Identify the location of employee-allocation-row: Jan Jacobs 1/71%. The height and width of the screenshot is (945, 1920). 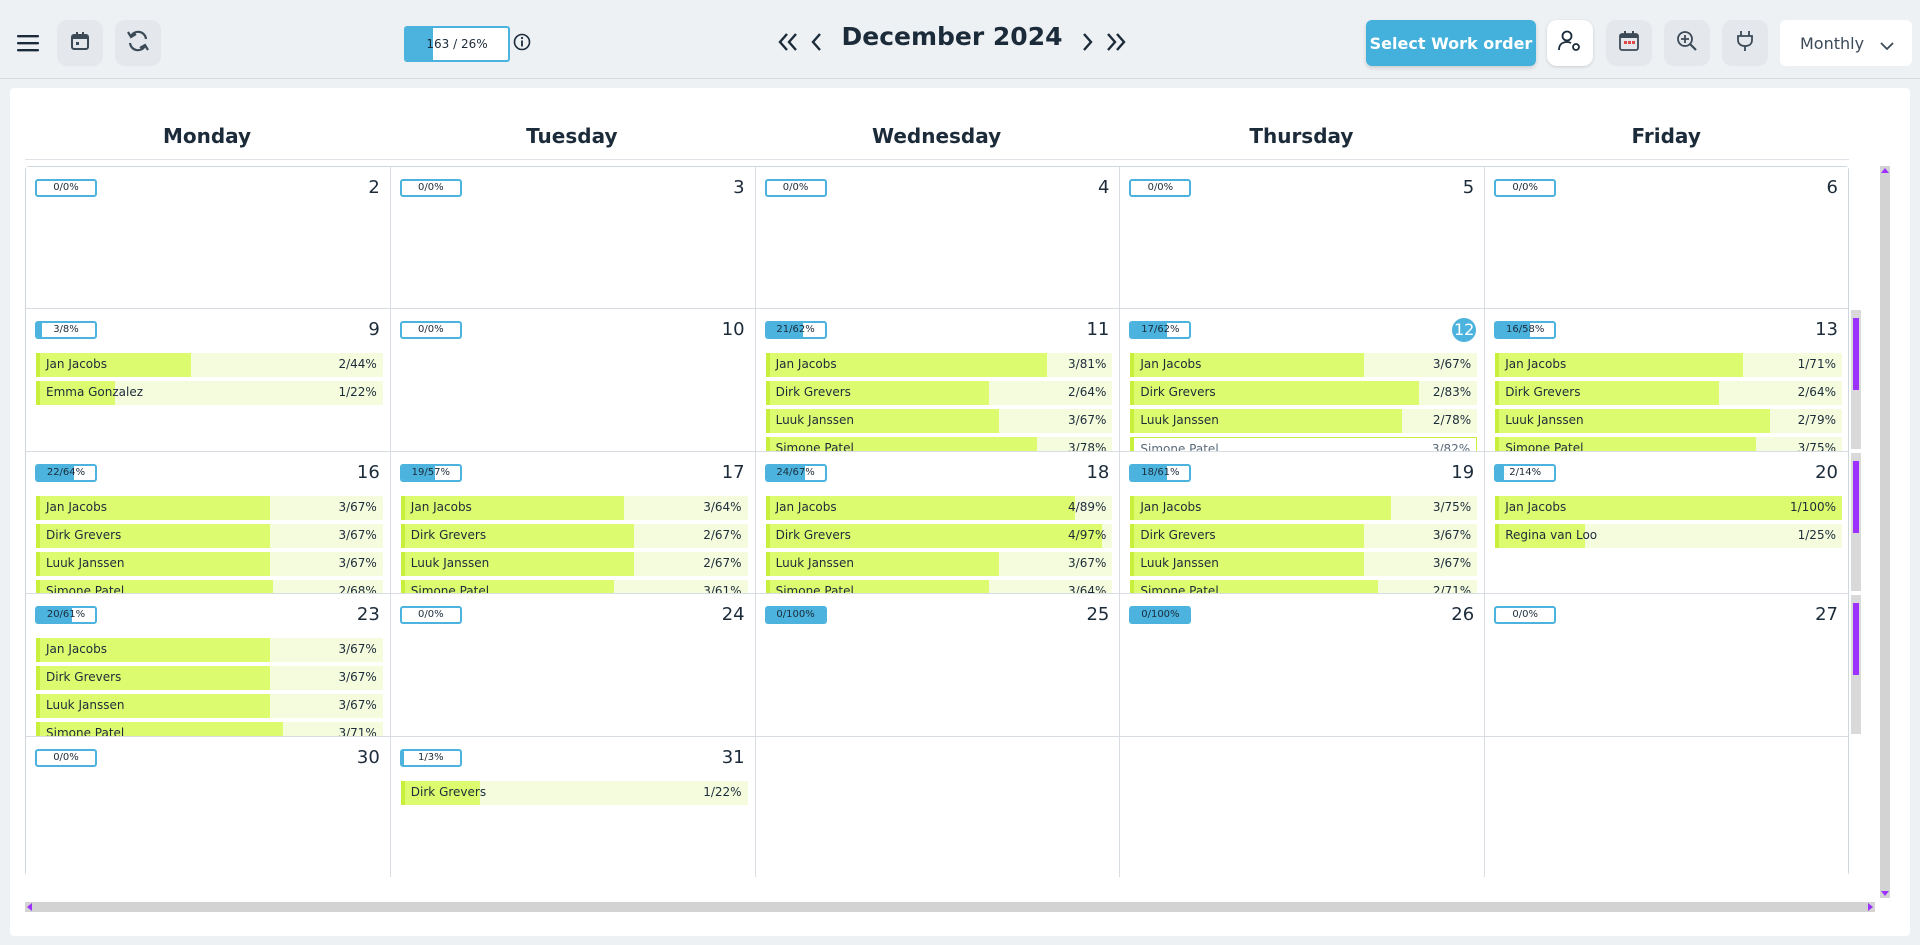
(1668, 365).